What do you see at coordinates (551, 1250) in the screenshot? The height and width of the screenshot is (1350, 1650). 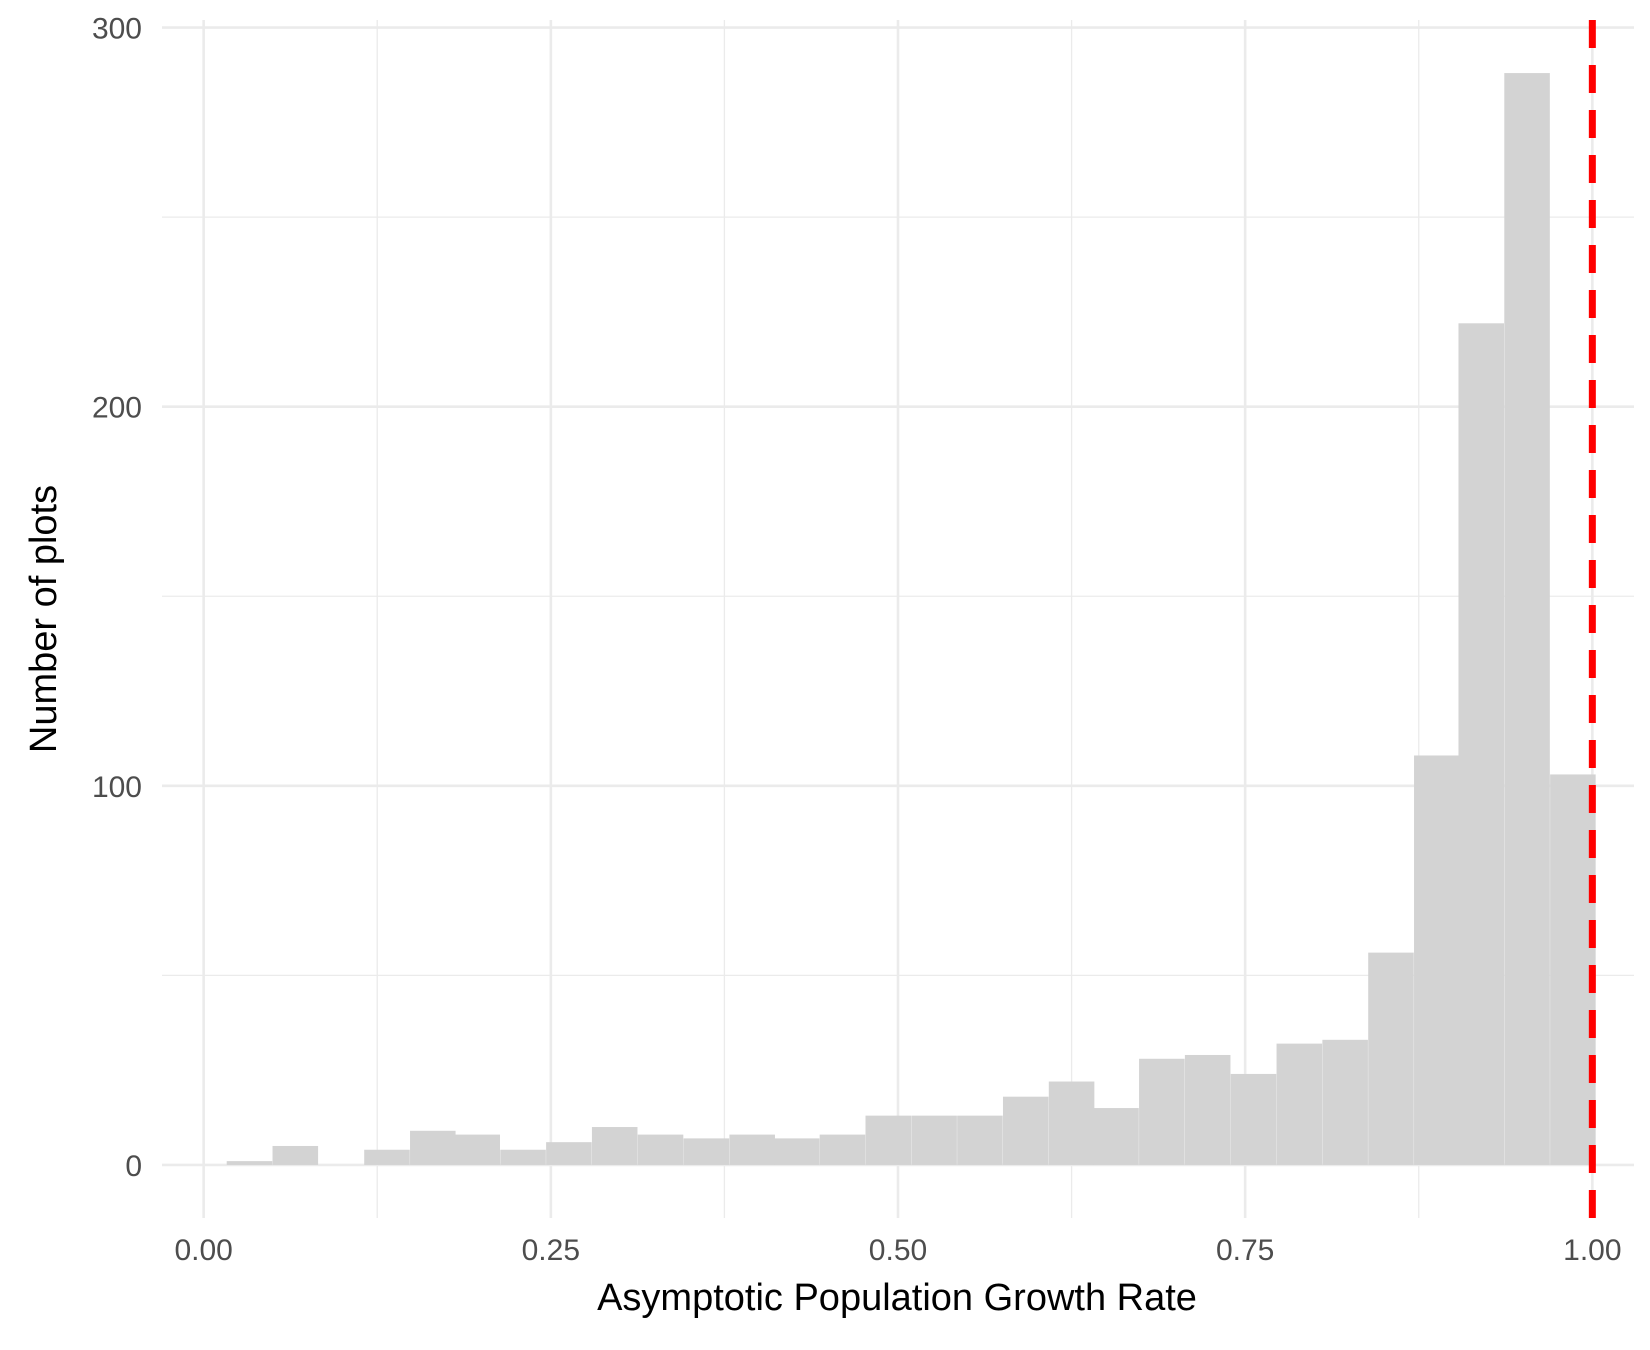 I see `x-tick-label: 0.25` at bounding box center [551, 1250].